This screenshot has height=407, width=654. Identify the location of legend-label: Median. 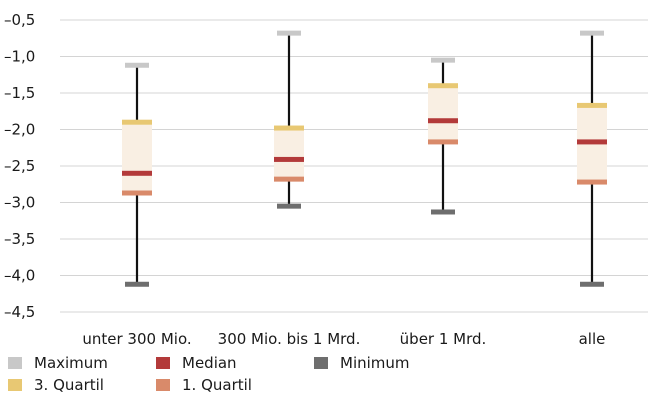
(209, 363).